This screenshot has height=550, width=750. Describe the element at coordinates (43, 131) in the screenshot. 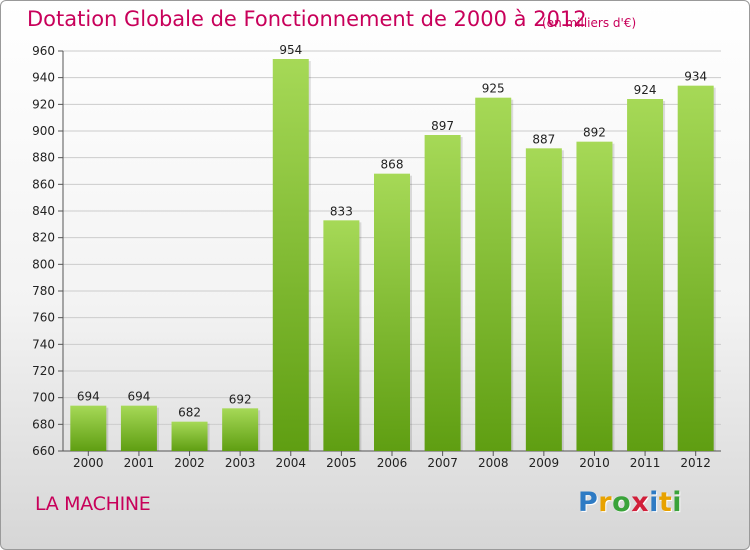

I see `y-tick-label: 900` at that location.